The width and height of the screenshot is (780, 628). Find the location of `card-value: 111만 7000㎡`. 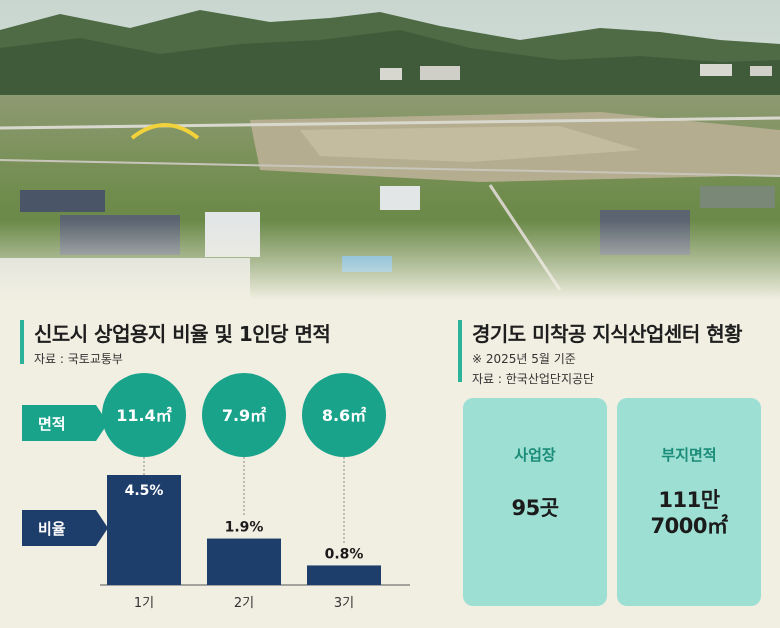

card-value: 111만 7000㎡ is located at coordinates (689, 513).